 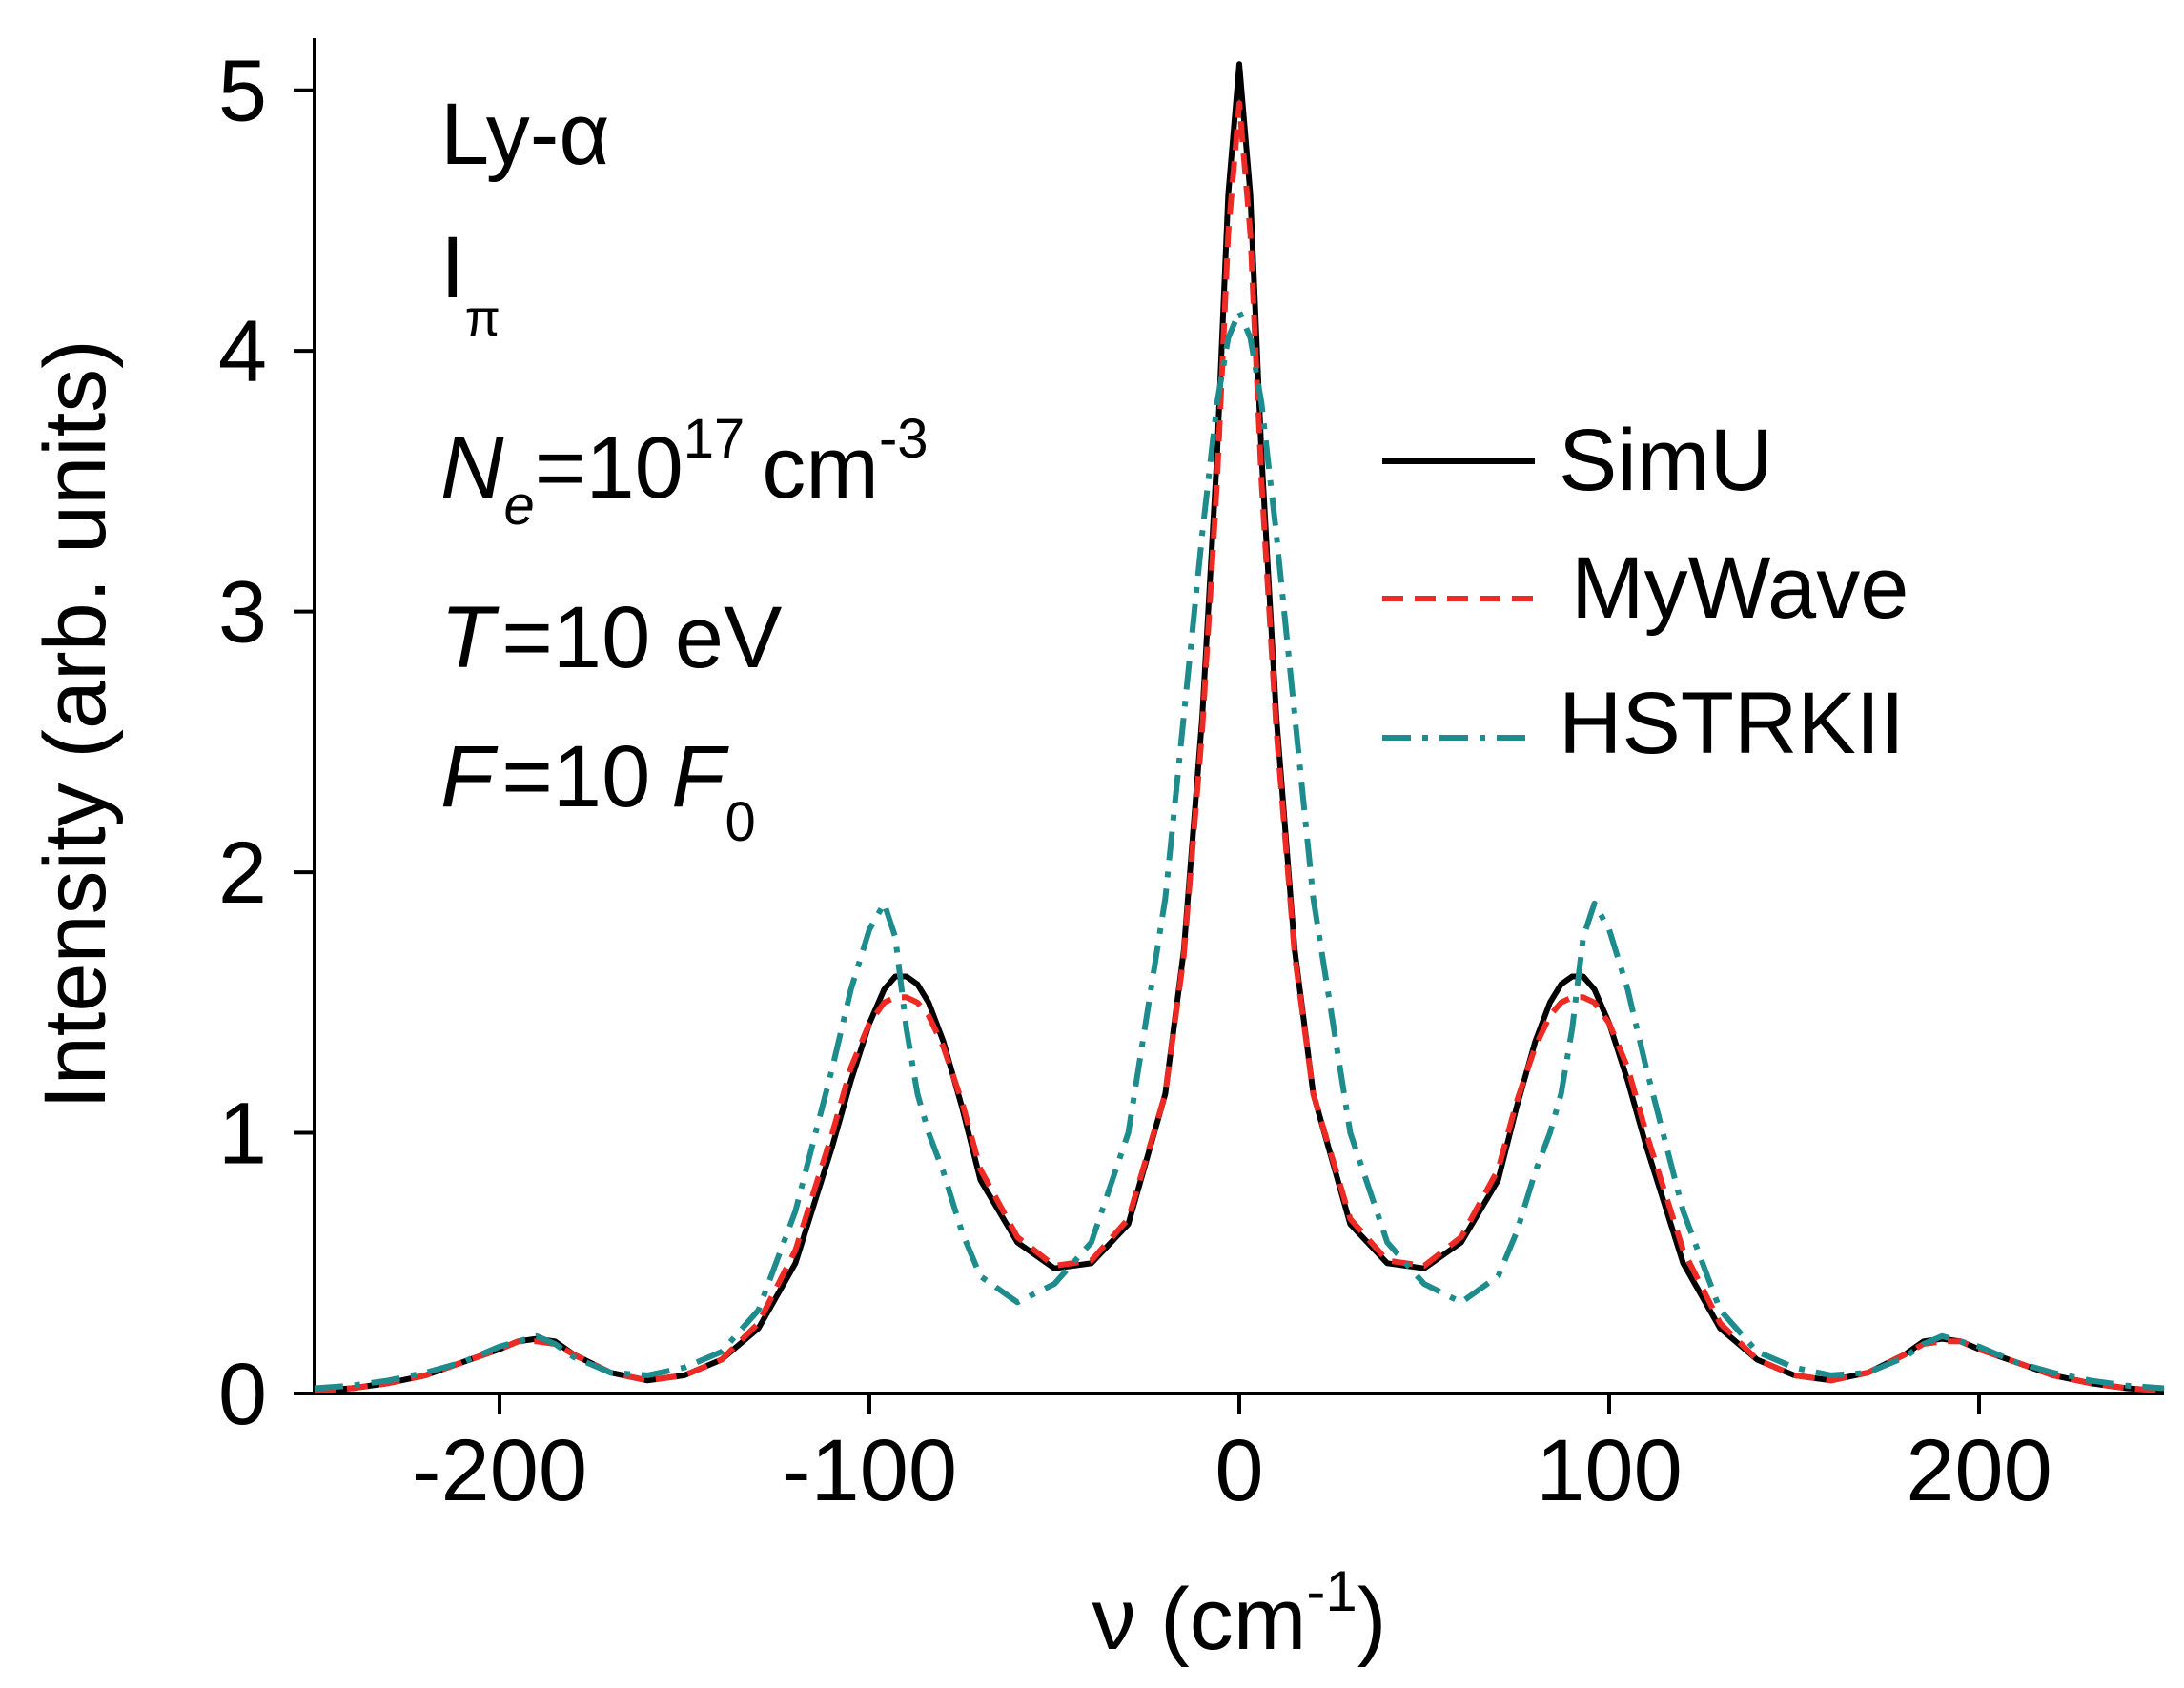 I want to click on annotation-block: Ly-α Iπ Ne=1017 cm-3 T=10 eV F=10 F0, so click(x=685, y=470).